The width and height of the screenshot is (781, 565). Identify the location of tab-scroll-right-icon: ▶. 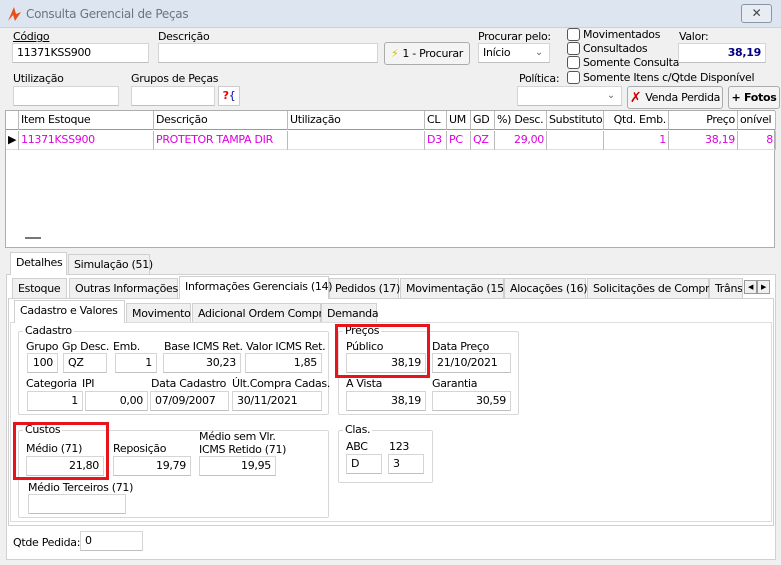
(763, 287).